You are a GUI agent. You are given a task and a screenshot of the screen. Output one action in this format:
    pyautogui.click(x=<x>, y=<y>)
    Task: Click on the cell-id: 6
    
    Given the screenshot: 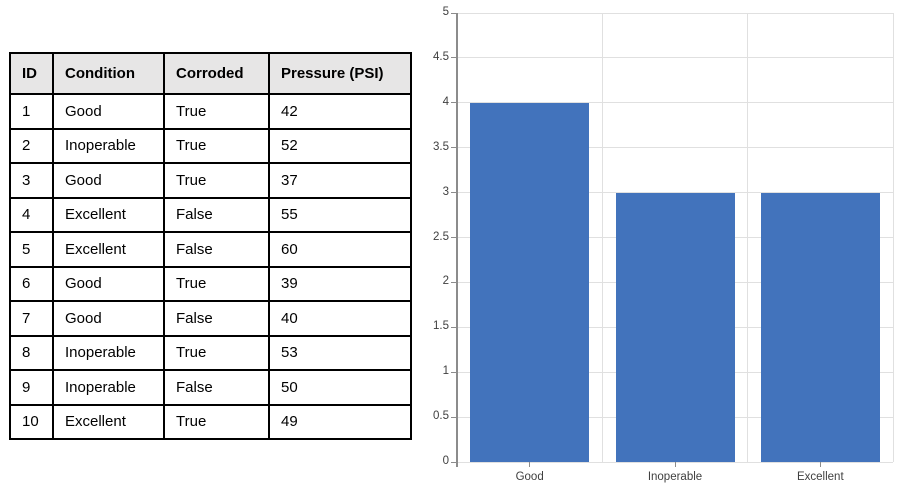 What is the action you would take?
    pyautogui.click(x=31, y=283)
    